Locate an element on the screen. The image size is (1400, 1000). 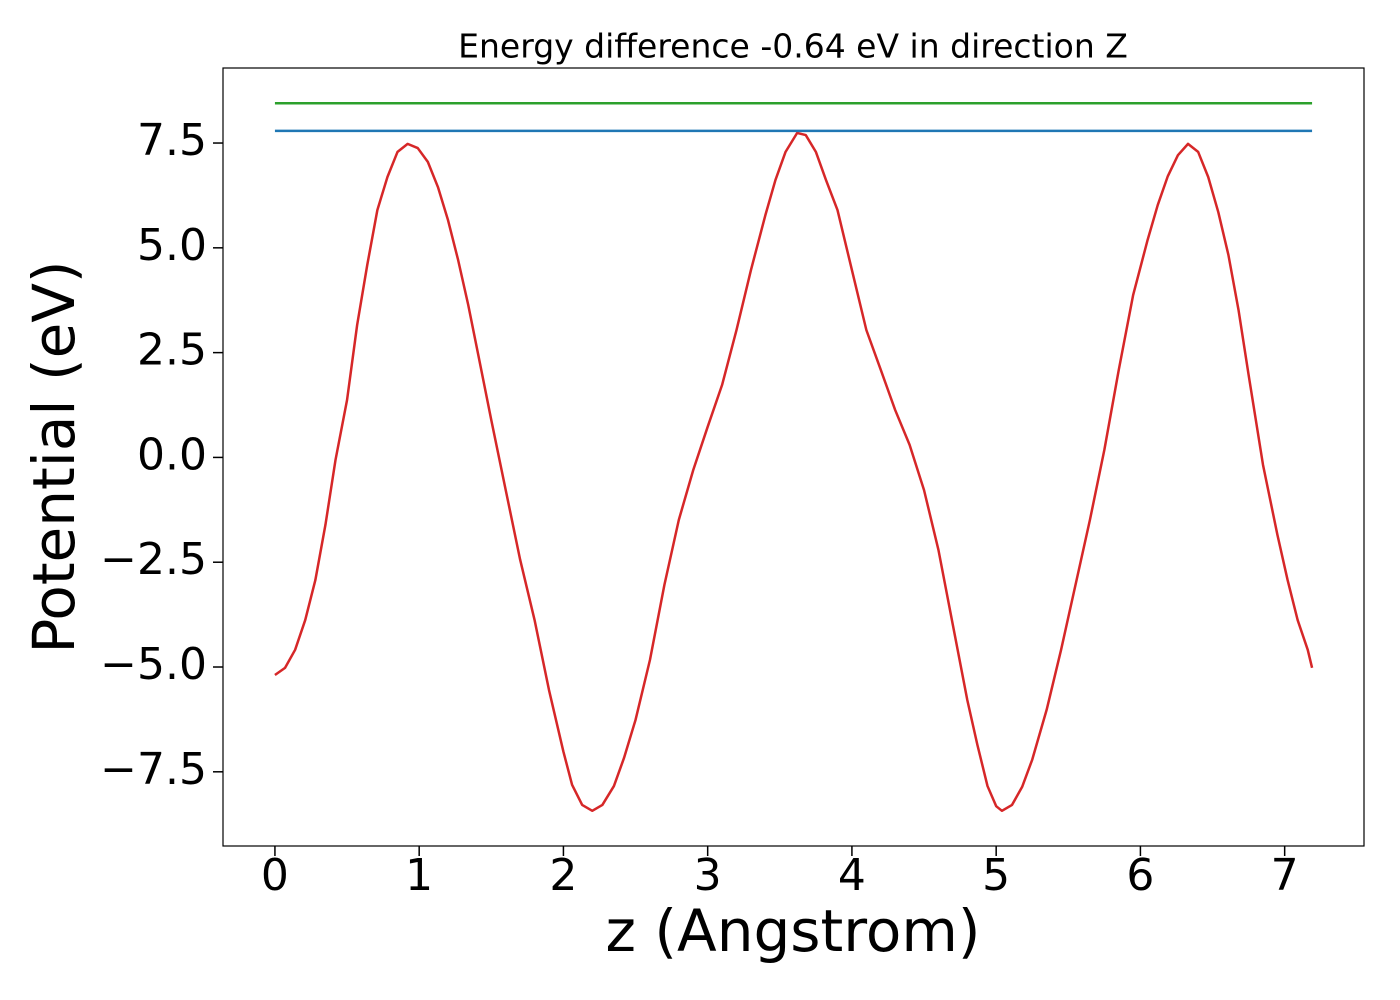
x-tick-label: 5 is located at coordinates (996, 875).